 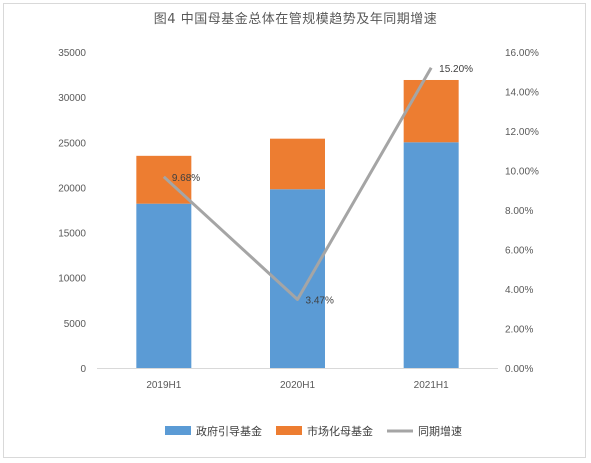 I want to click on x-axis-tick-label: 2020H1, so click(x=297, y=385).